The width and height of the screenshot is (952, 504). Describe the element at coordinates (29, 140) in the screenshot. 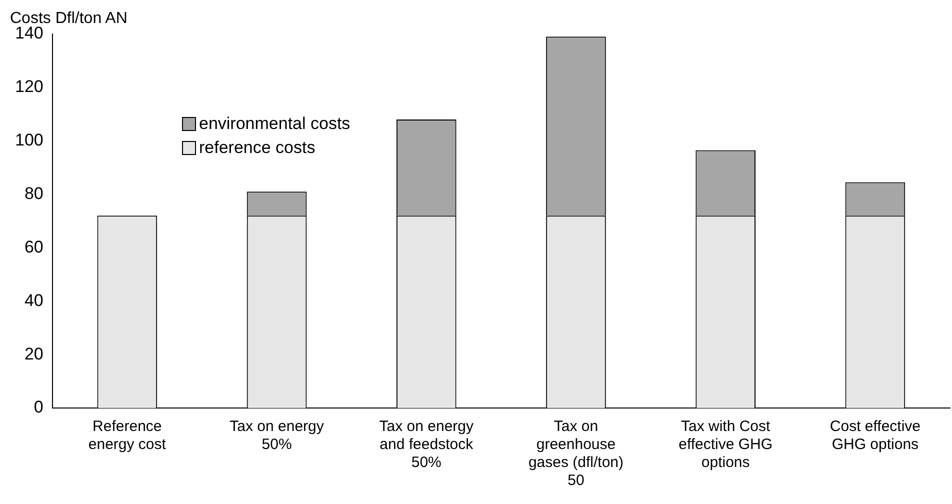

I see `y-tick-label: 100` at that location.